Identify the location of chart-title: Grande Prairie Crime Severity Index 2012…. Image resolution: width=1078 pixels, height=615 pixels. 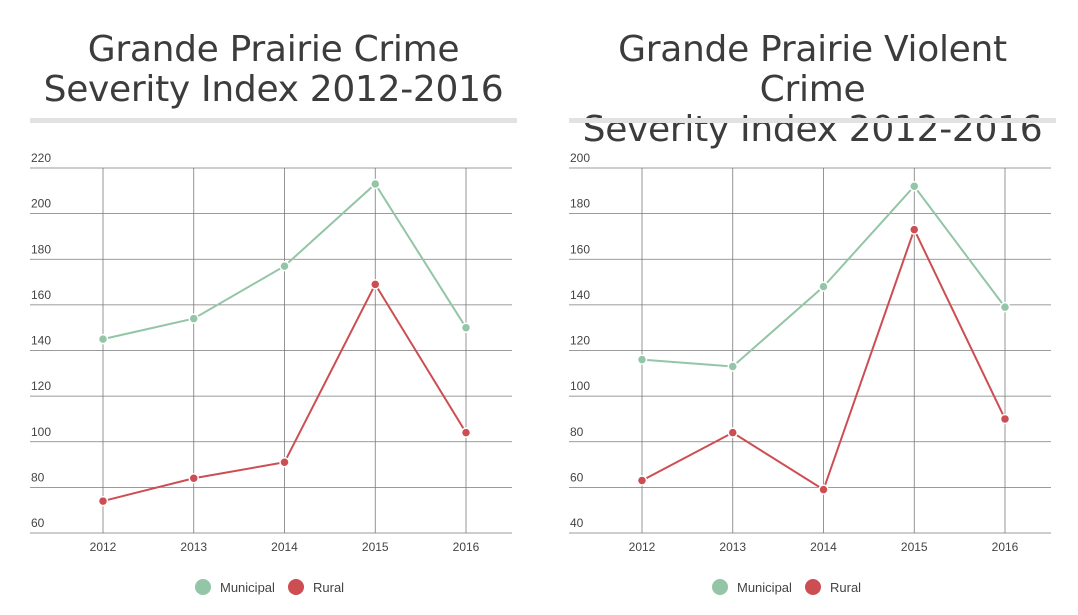
(273, 70).